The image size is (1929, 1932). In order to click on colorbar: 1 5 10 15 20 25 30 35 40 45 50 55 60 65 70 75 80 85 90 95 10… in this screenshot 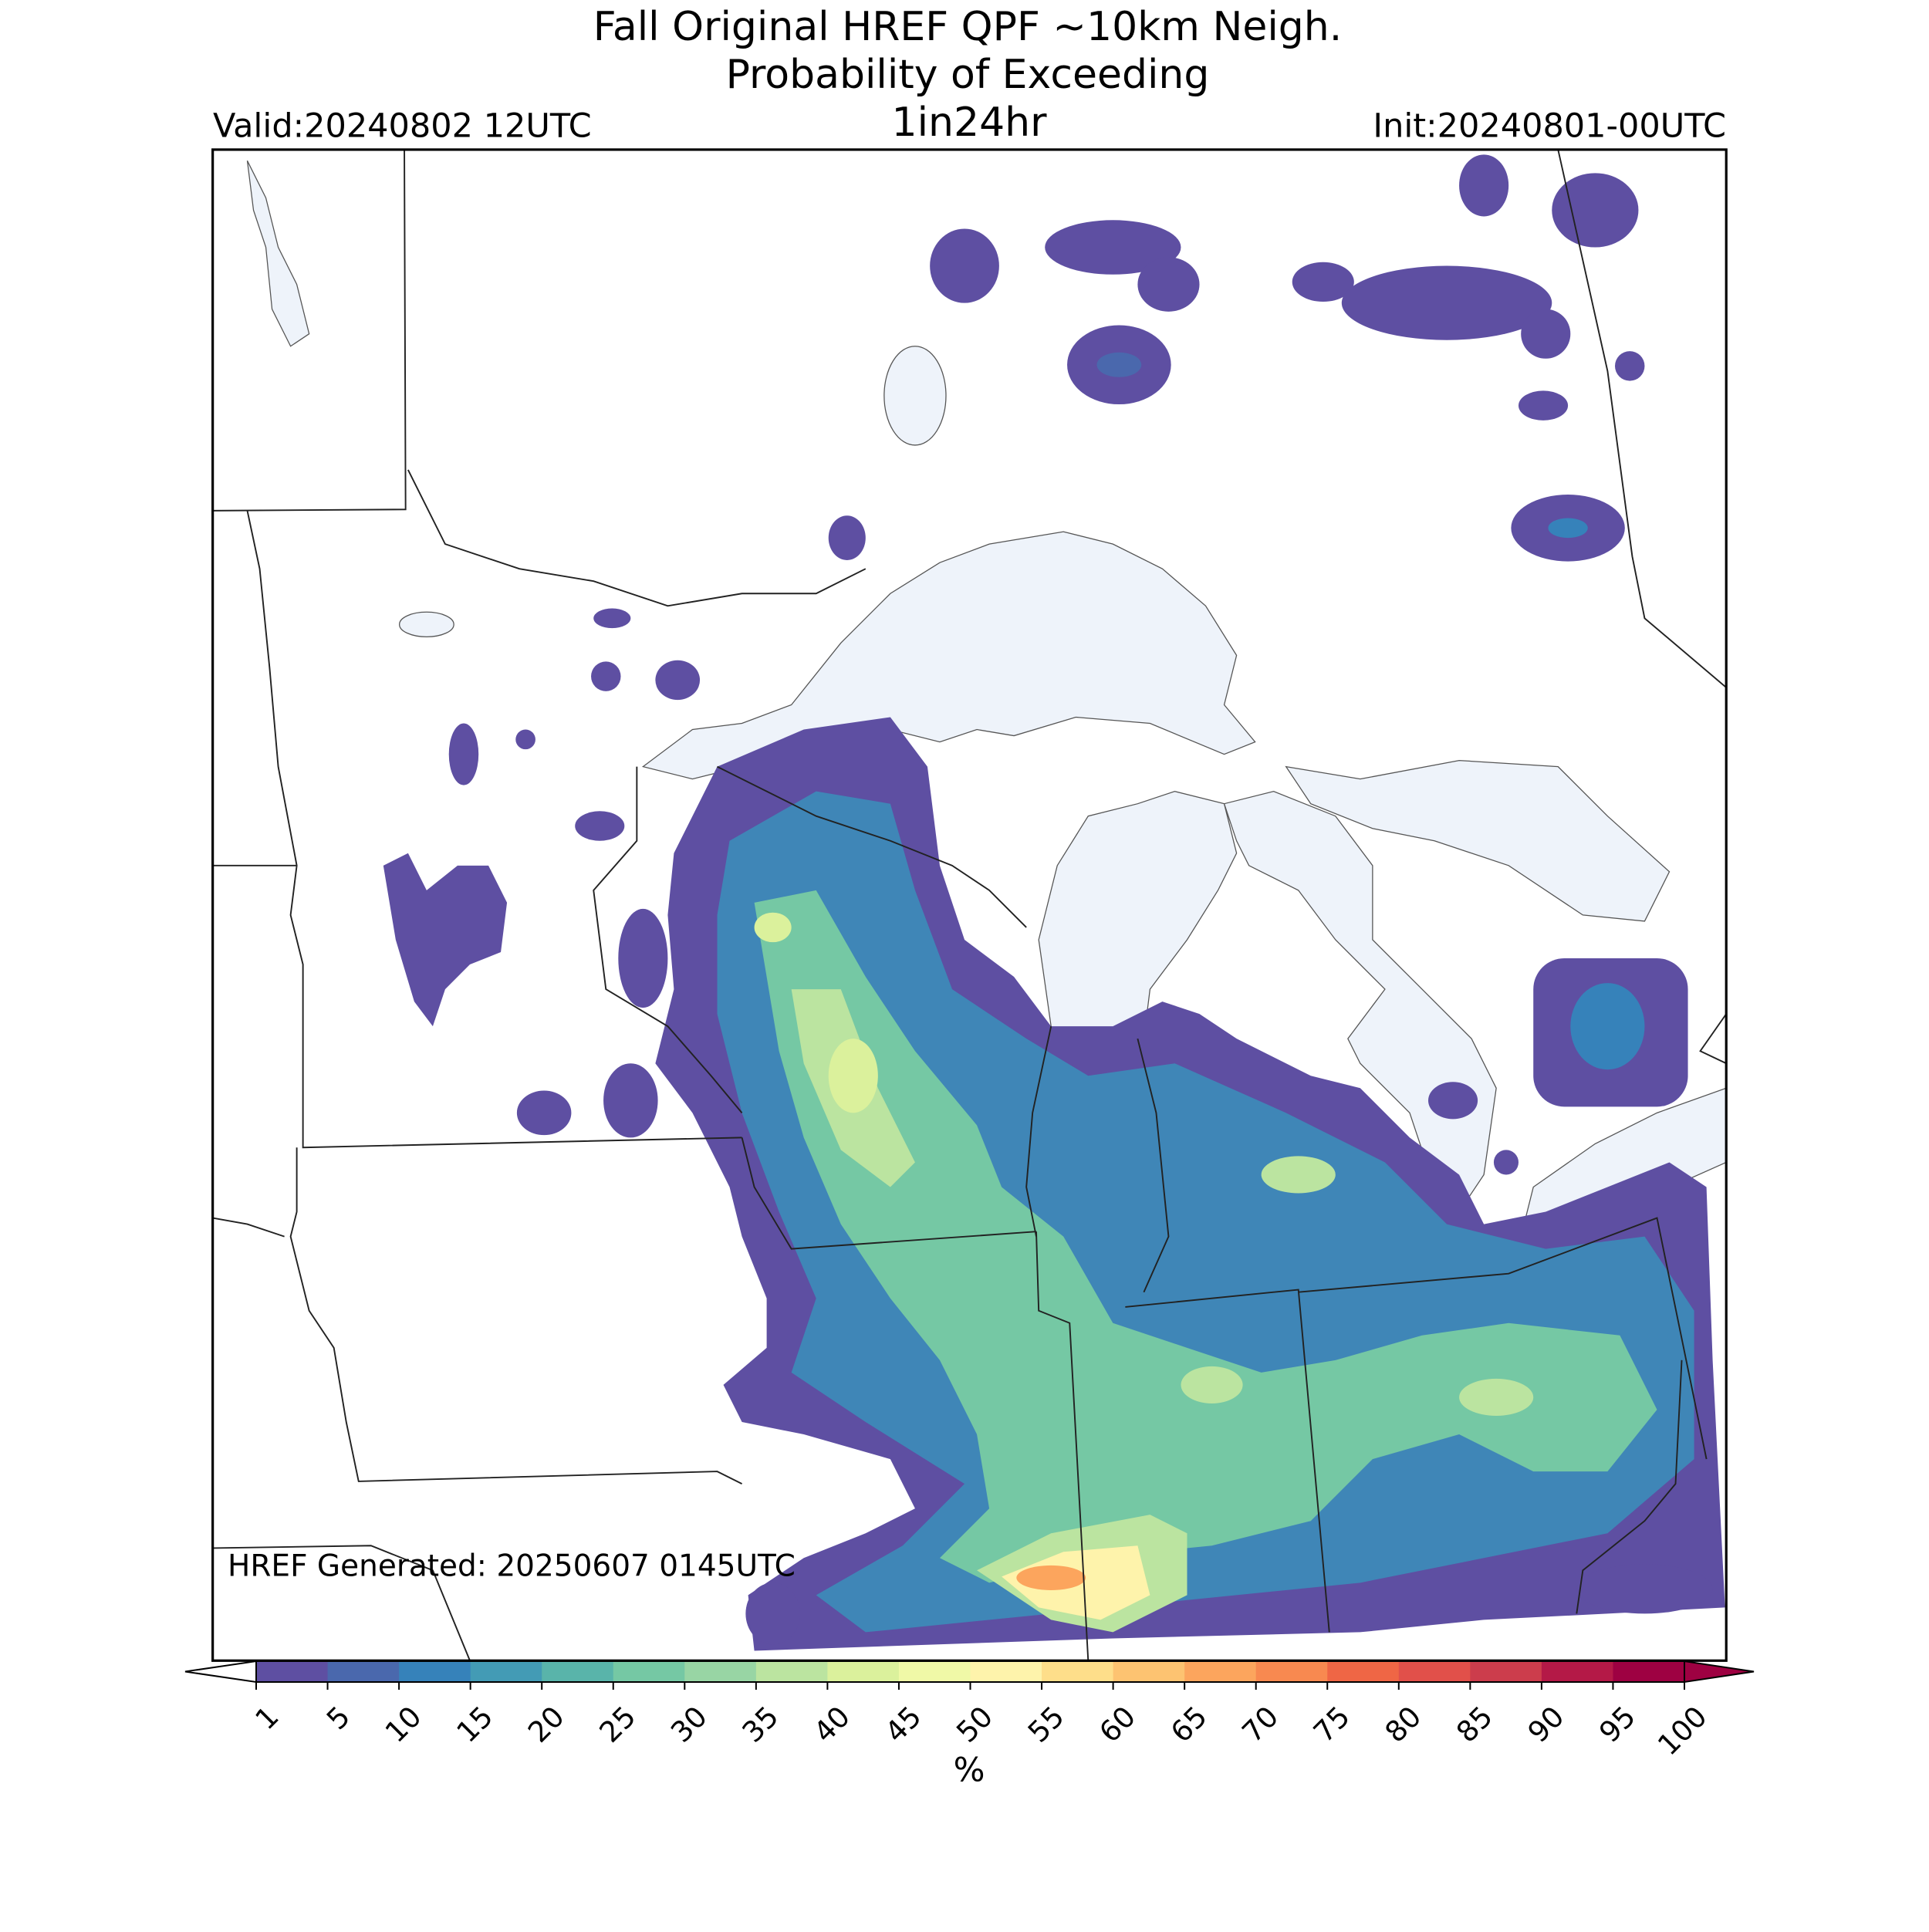, I will do `click(969, 1711)`.